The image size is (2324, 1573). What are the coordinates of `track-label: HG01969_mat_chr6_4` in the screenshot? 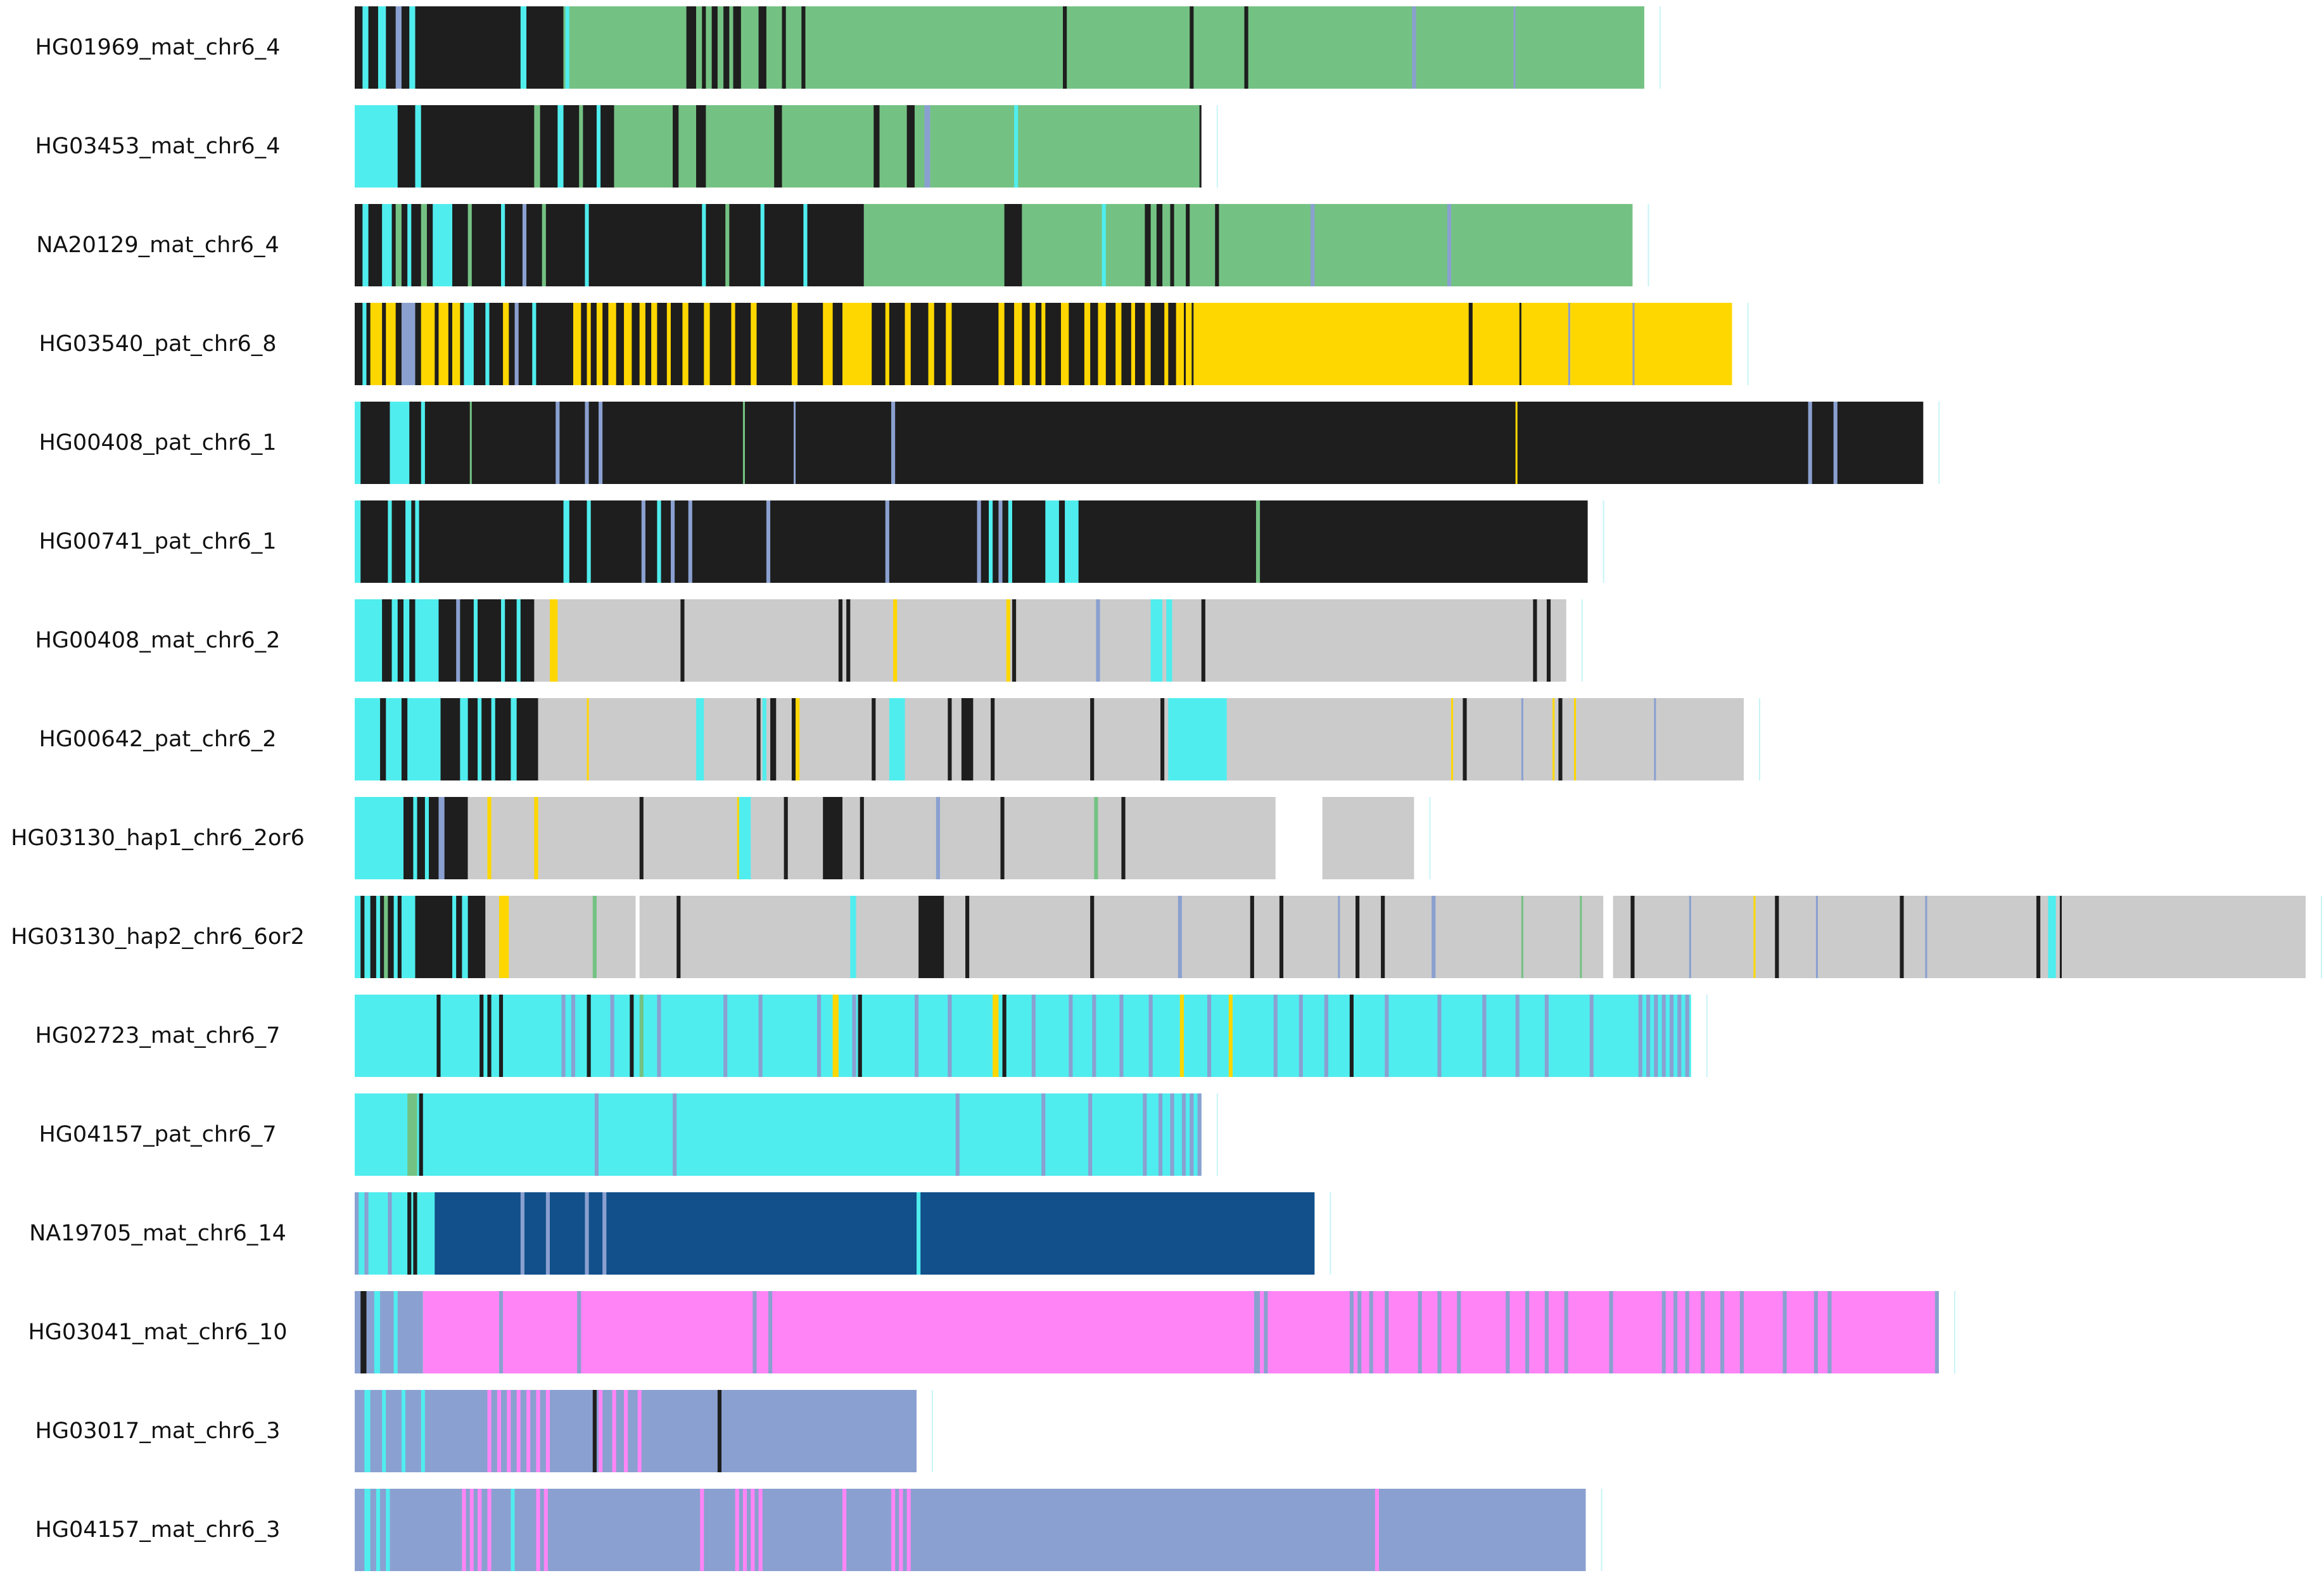 It's located at (158, 47).